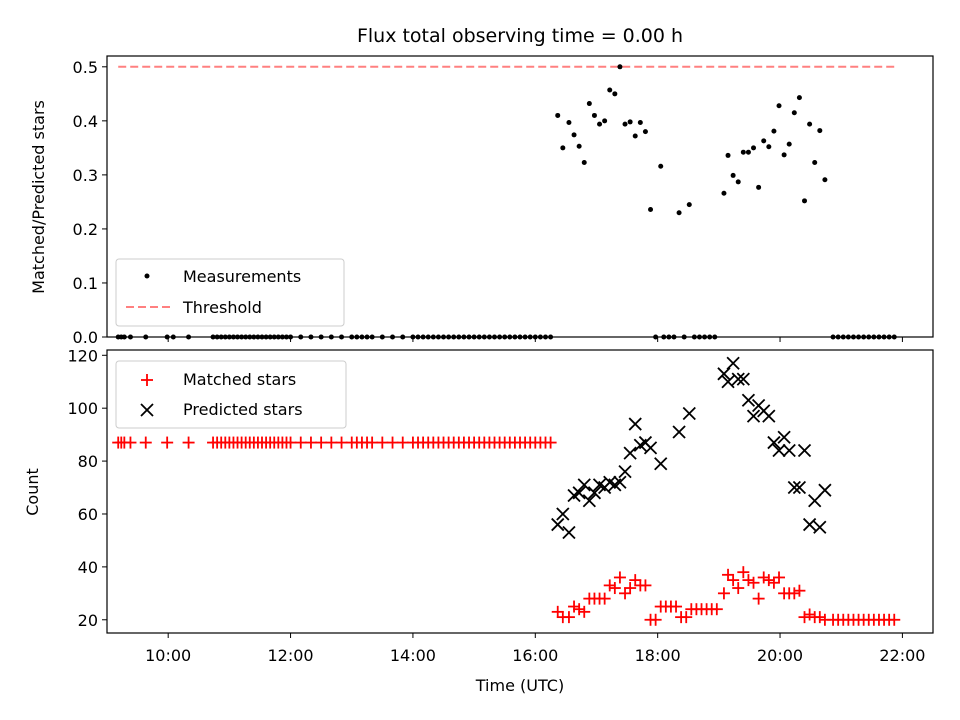  What do you see at coordinates (239, 379) in the screenshot?
I see `matched-stars-legend-label: Matched stars` at bounding box center [239, 379].